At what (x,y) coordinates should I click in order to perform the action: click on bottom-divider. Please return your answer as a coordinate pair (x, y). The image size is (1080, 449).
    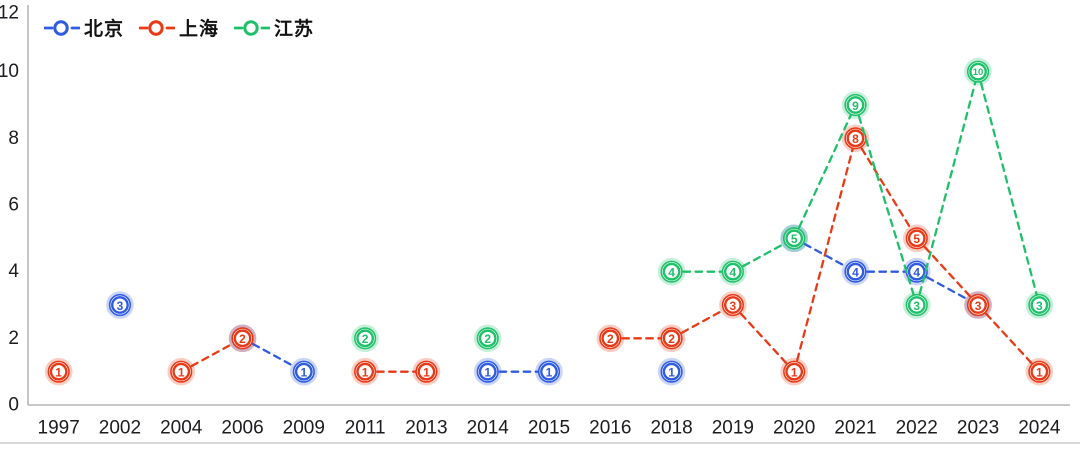
    Looking at the image, I should click on (540, 443).